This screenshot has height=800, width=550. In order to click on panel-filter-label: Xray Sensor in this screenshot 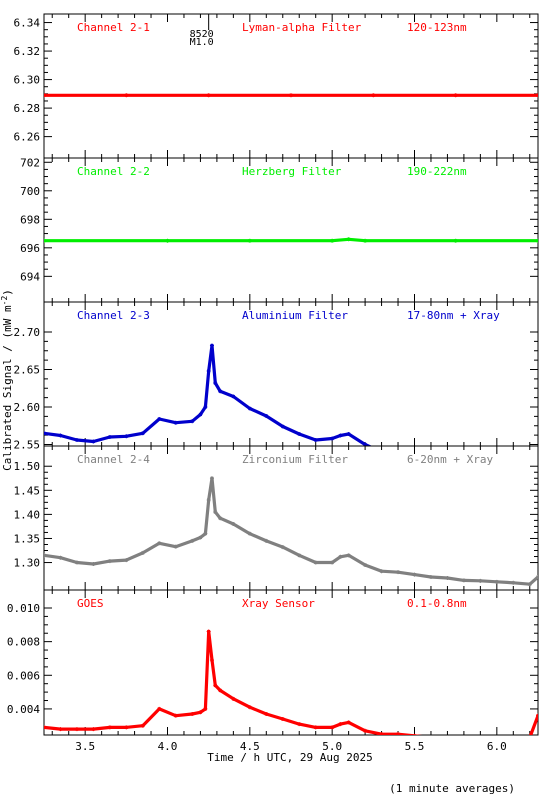, I will do `click(278, 603)`.